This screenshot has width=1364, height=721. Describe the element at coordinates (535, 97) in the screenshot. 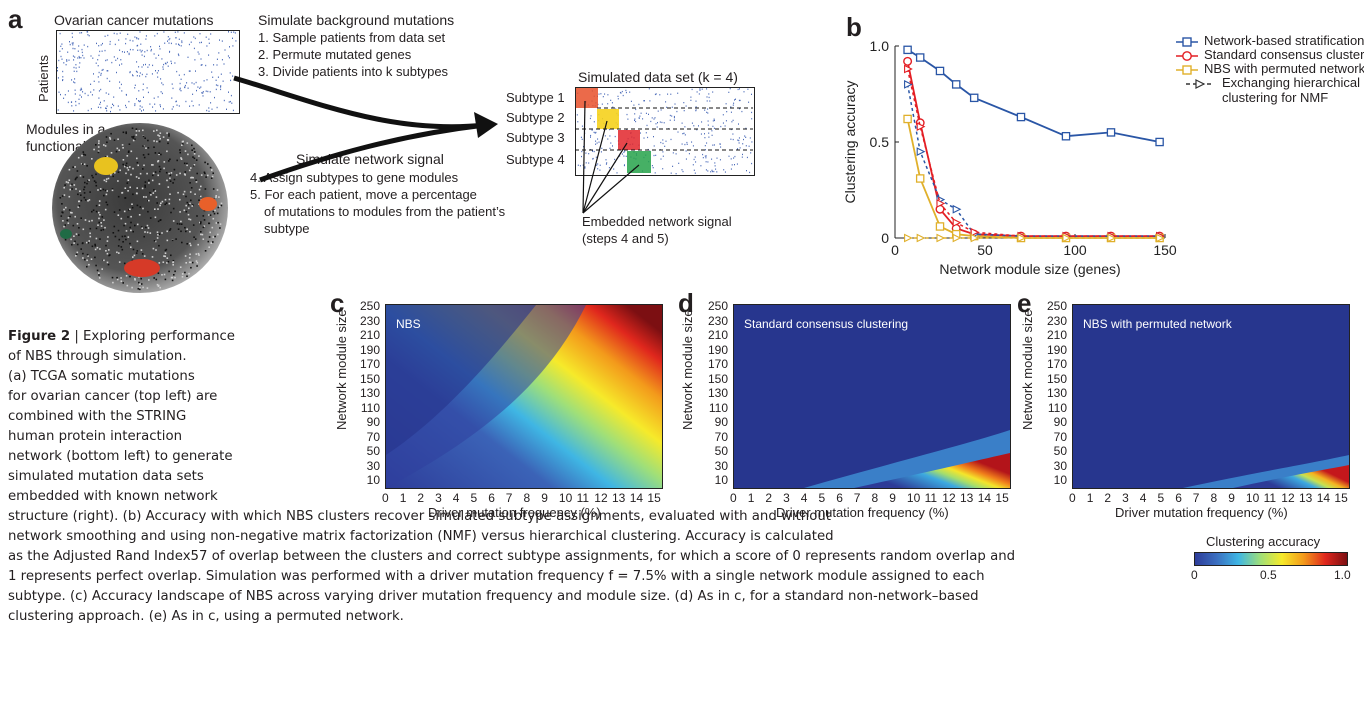

I see `subtype-1-label: Subtype 1` at that location.